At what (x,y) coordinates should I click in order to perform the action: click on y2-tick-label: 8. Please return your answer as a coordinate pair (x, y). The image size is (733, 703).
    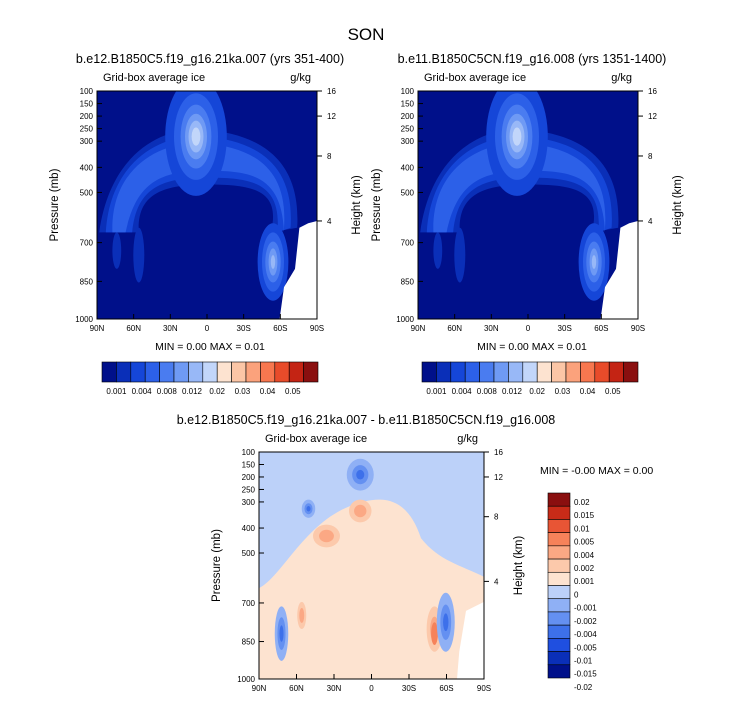
    Looking at the image, I should click on (329, 156).